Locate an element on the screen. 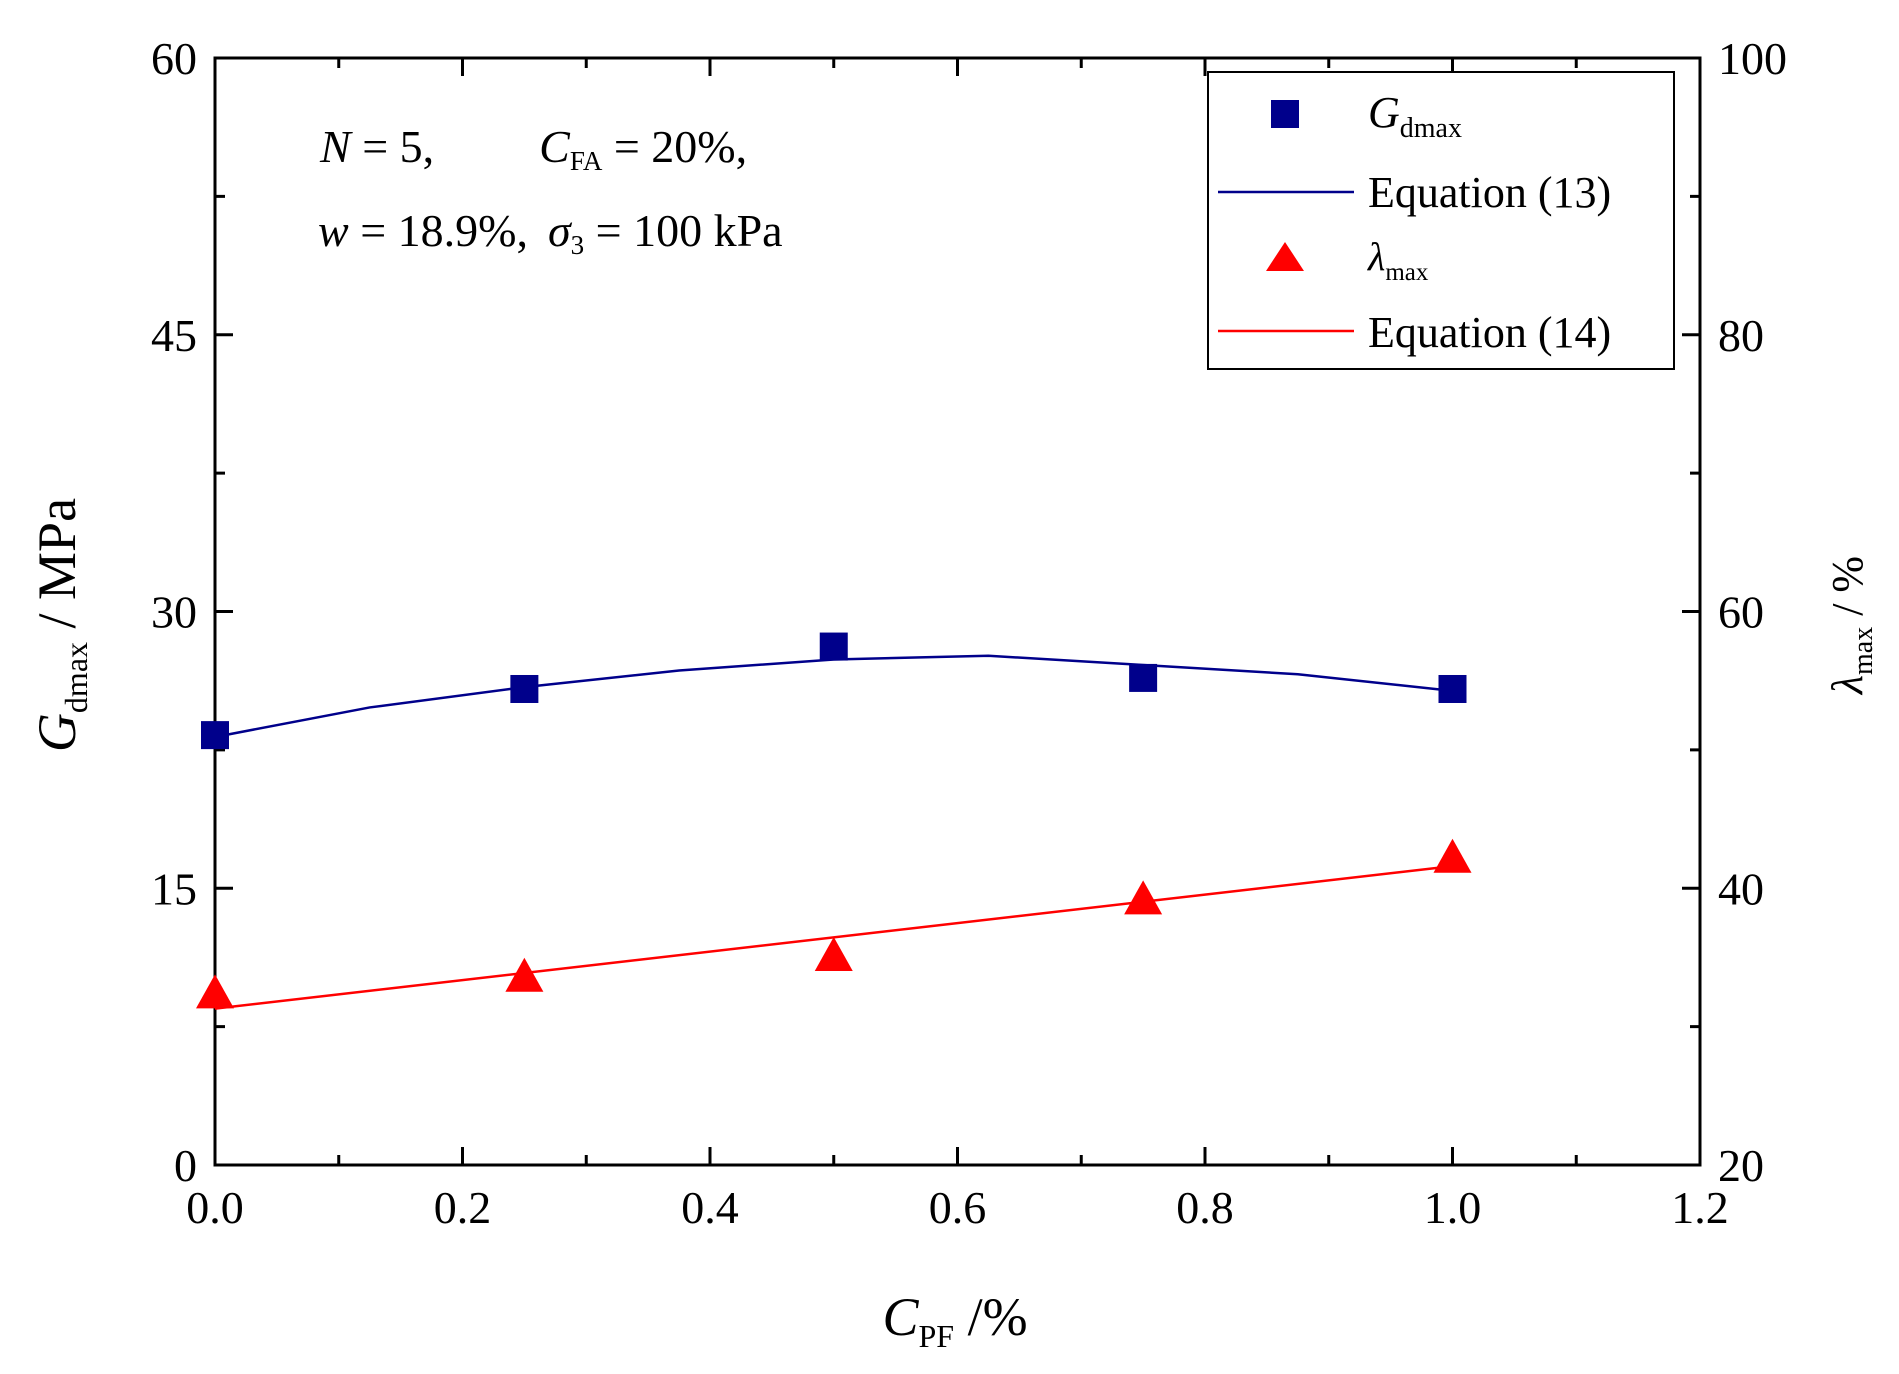 This screenshot has width=1899, height=1374. y-right-axis-title: λmax / % is located at coordinates (1851, 626).